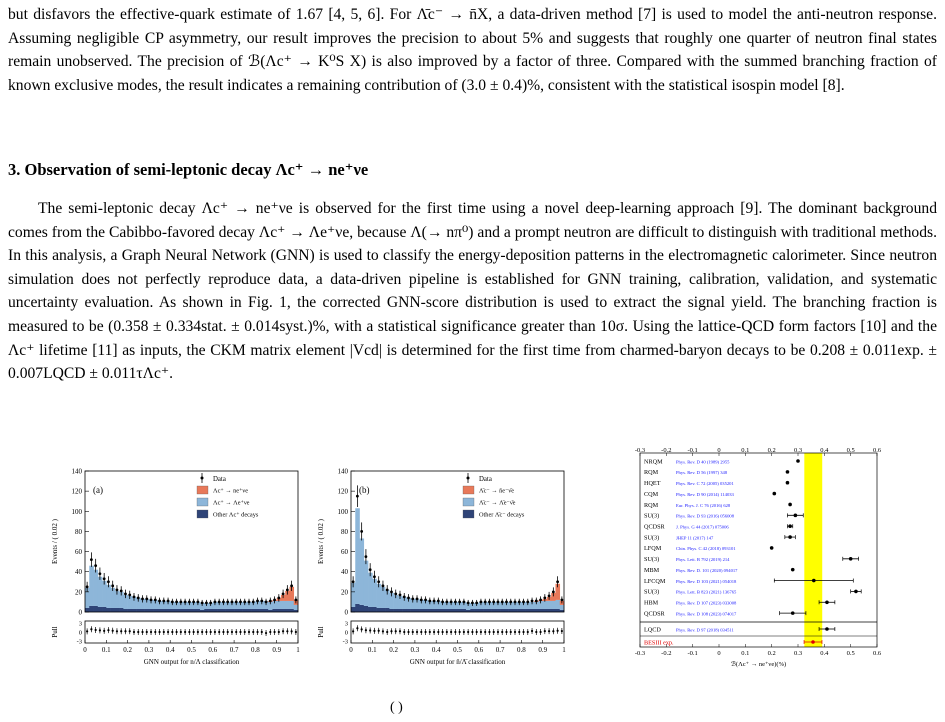 The image size is (945, 722). What do you see at coordinates (298, 650) in the screenshot?
I see `x-tick-label: 1` at bounding box center [298, 650].